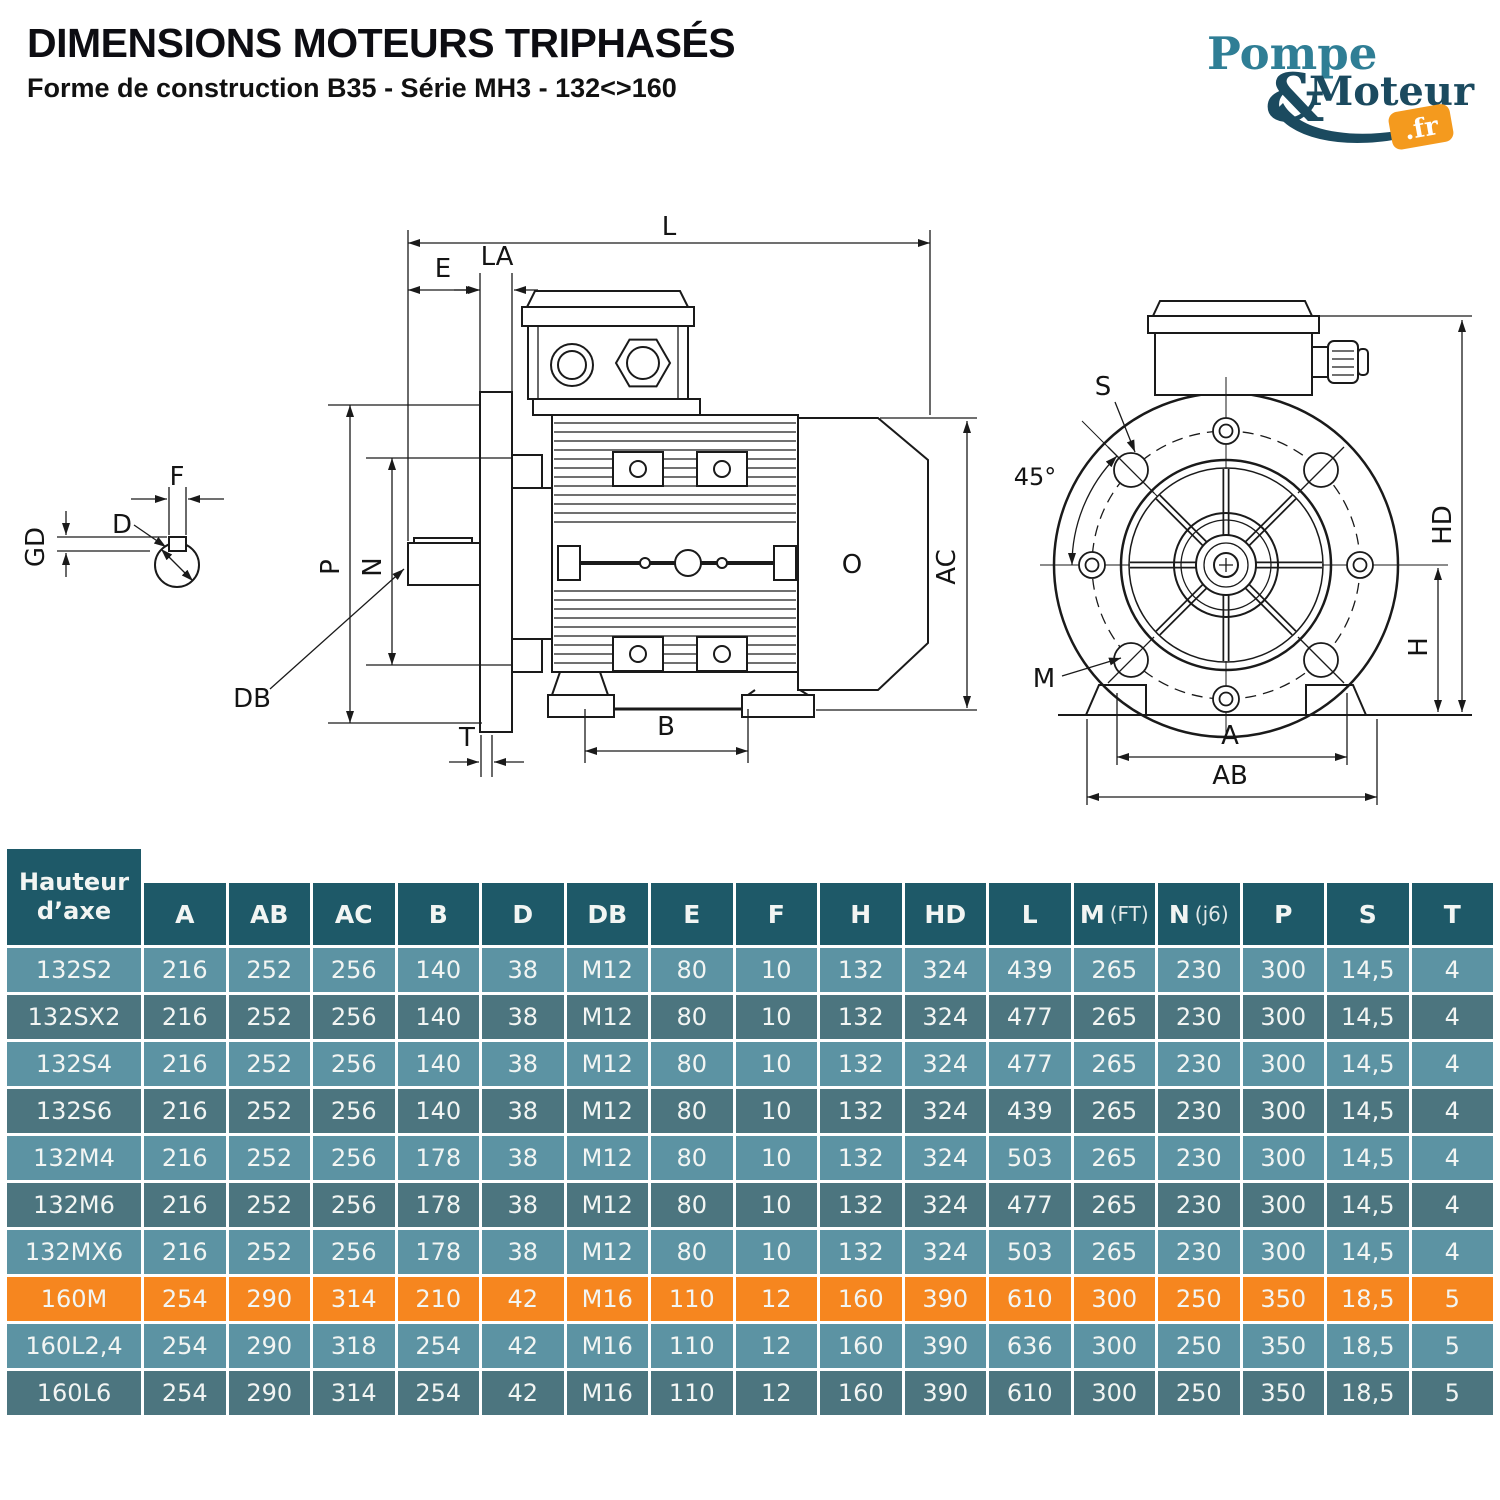 Image resolution: width=1500 pixels, height=1500 pixels. What do you see at coordinates (185, 897) in the screenshot?
I see `column-header-a: A` at bounding box center [185, 897].